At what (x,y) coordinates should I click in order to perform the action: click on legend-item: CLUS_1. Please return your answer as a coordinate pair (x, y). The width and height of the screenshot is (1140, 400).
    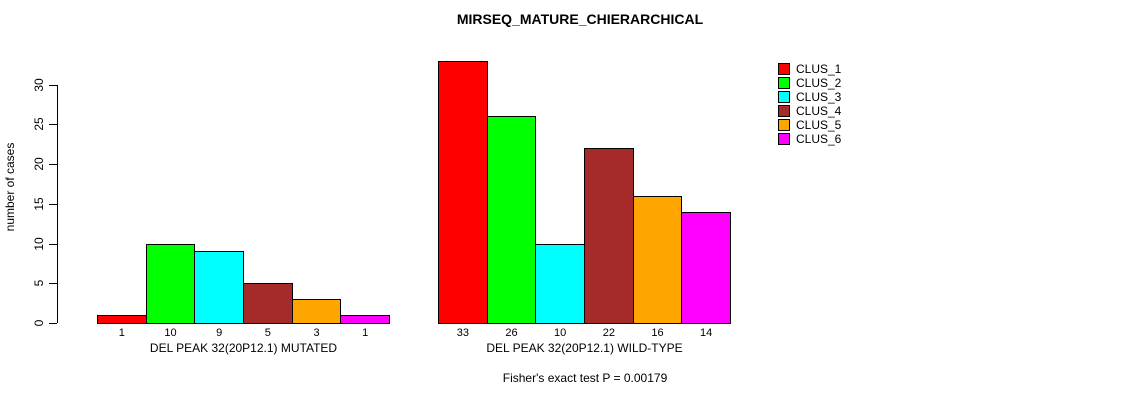
    Looking at the image, I should click on (809, 69).